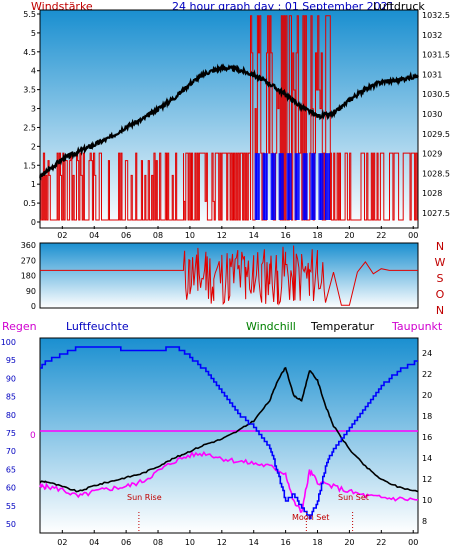 The height and width of the screenshot is (550, 462). Describe the element at coordinates (436, 15) in the screenshot. I see `pressure-tick-label: 1032.5` at that location.